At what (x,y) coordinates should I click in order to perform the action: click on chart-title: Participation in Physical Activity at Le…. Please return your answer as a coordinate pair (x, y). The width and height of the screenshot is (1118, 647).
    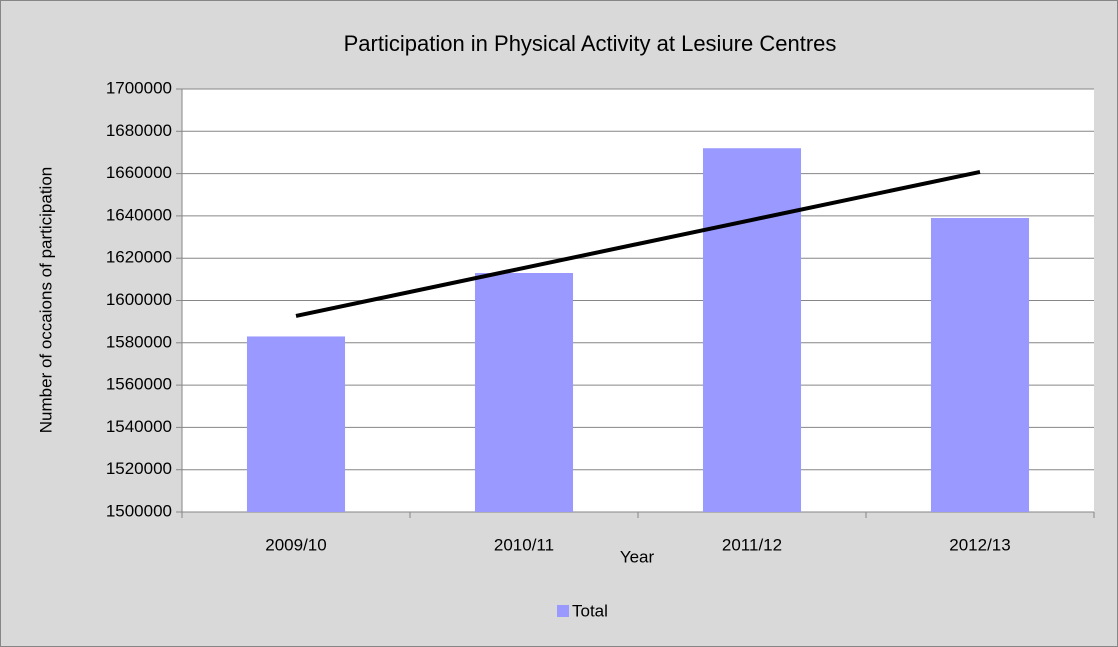
    Looking at the image, I should click on (590, 43).